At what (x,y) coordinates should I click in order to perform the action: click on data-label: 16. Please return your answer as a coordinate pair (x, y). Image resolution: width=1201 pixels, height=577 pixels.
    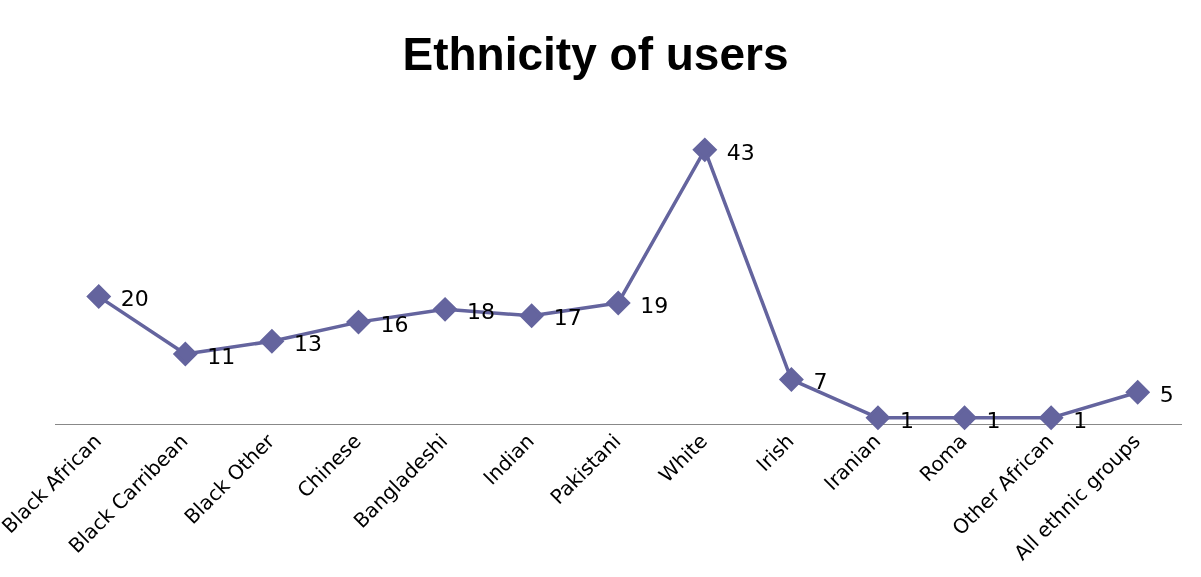
    Looking at the image, I should click on (394, 324).